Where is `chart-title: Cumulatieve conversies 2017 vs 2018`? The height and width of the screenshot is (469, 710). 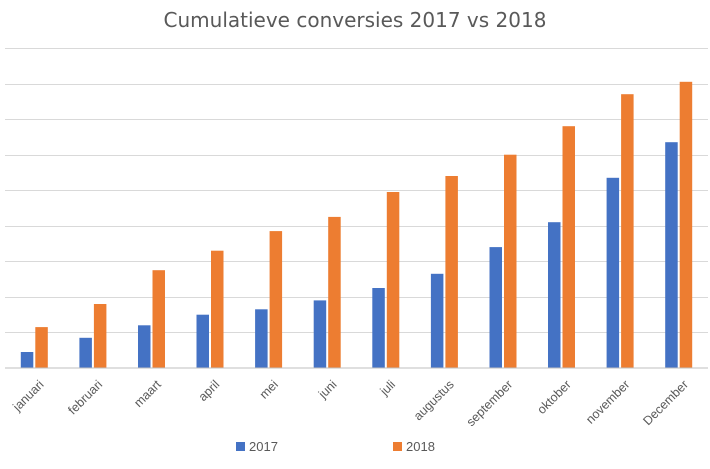 chart-title: Cumulatieve conversies 2017 vs 2018 is located at coordinates (355, 20).